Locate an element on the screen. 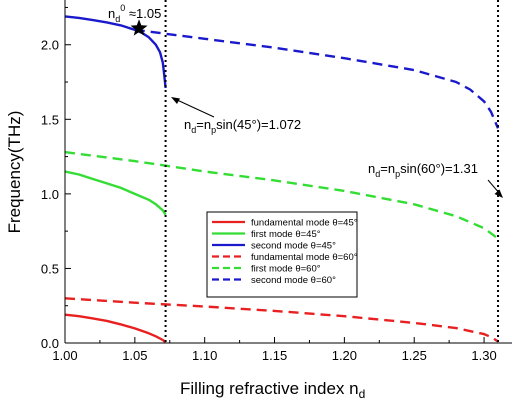 This screenshot has width=523, height=403. x-tick-label: 1.30 is located at coordinates (483, 355).